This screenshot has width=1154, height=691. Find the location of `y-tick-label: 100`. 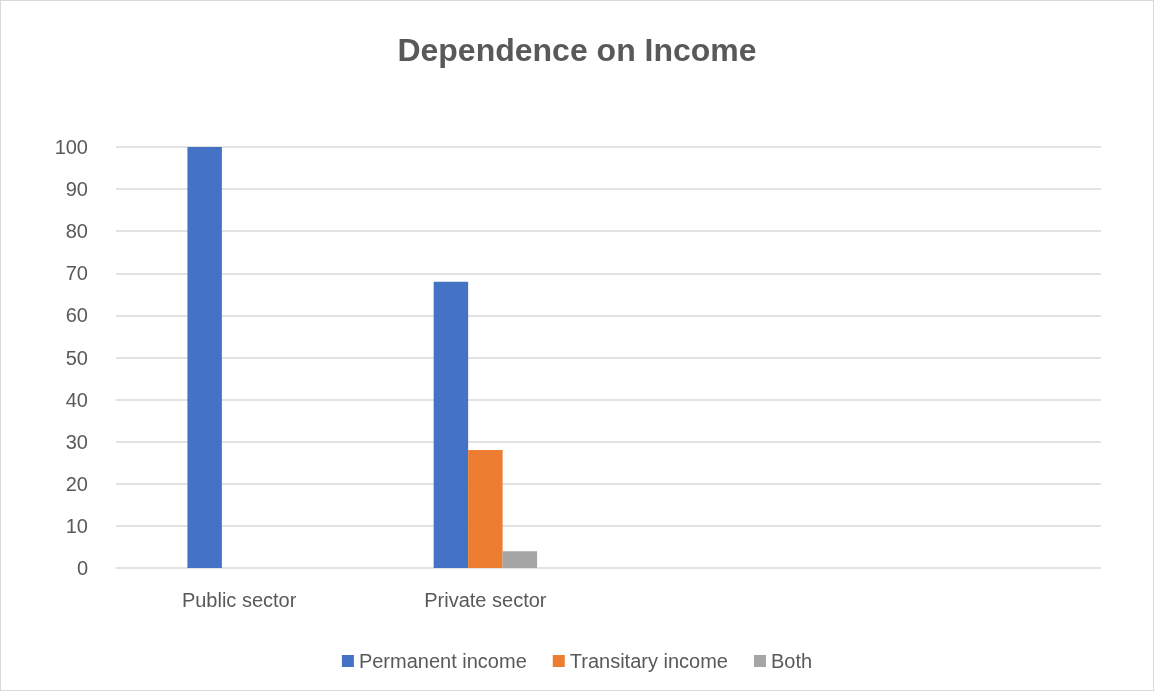

y-tick-label: 100 is located at coordinates (71, 147).